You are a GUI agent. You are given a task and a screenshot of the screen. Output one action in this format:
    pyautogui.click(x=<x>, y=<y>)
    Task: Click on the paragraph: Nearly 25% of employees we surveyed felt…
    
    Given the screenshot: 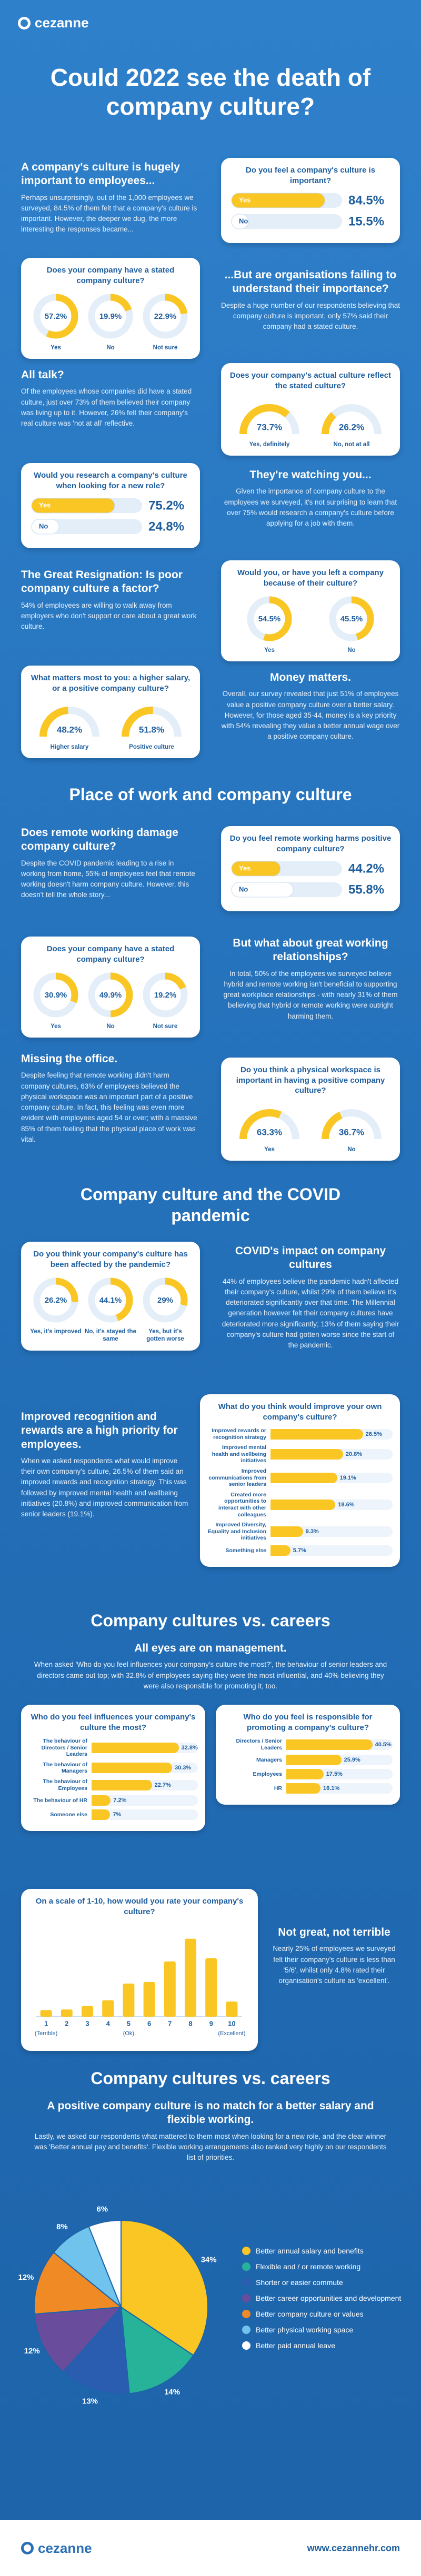 What is the action you would take?
    pyautogui.click(x=334, y=1965)
    